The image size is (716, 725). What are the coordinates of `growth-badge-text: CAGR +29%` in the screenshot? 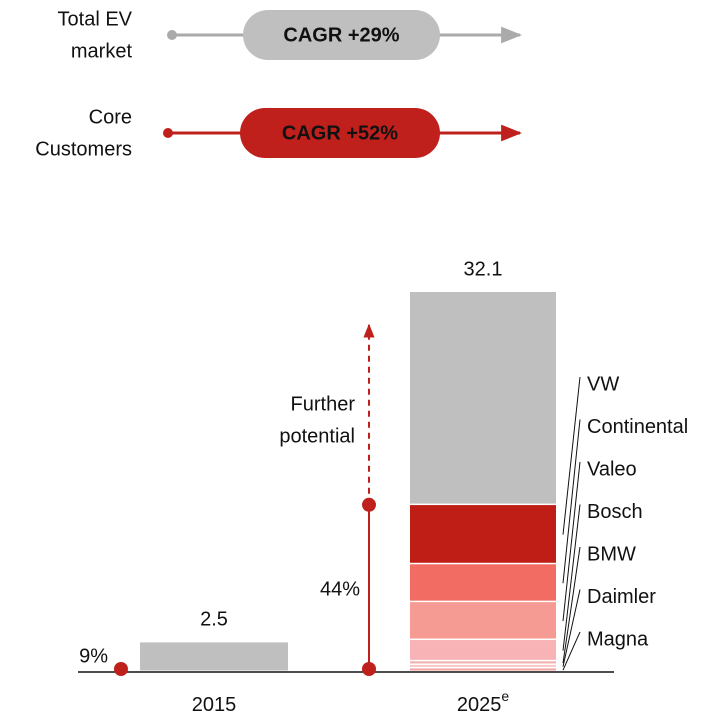 It's located at (341, 35).